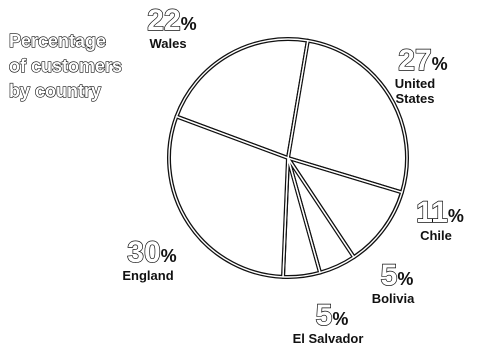 The width and height of the screenshot is (480, 353). I want to click on country-name-label: Wales, so click(167, 43).